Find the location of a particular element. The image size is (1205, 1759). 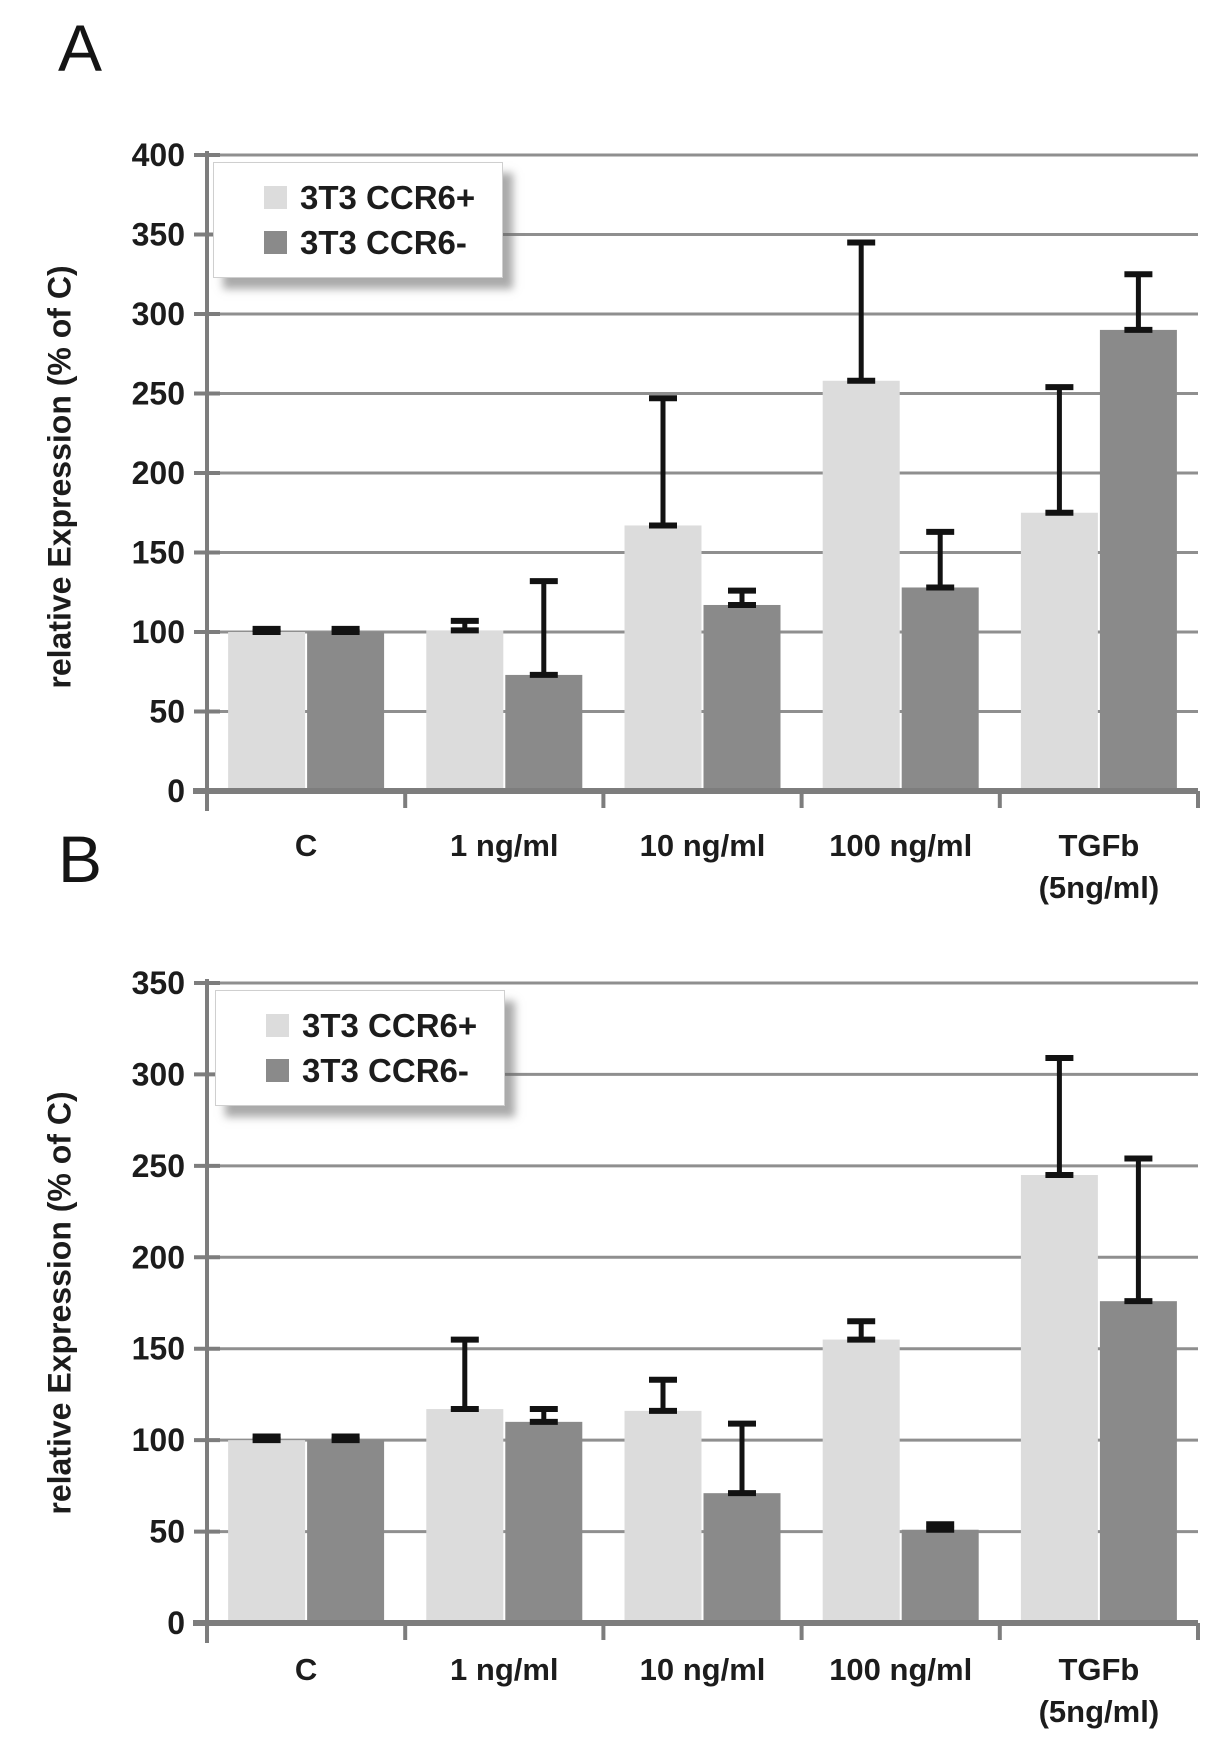

panel-b-label: B is located at coordinates (80, 859).